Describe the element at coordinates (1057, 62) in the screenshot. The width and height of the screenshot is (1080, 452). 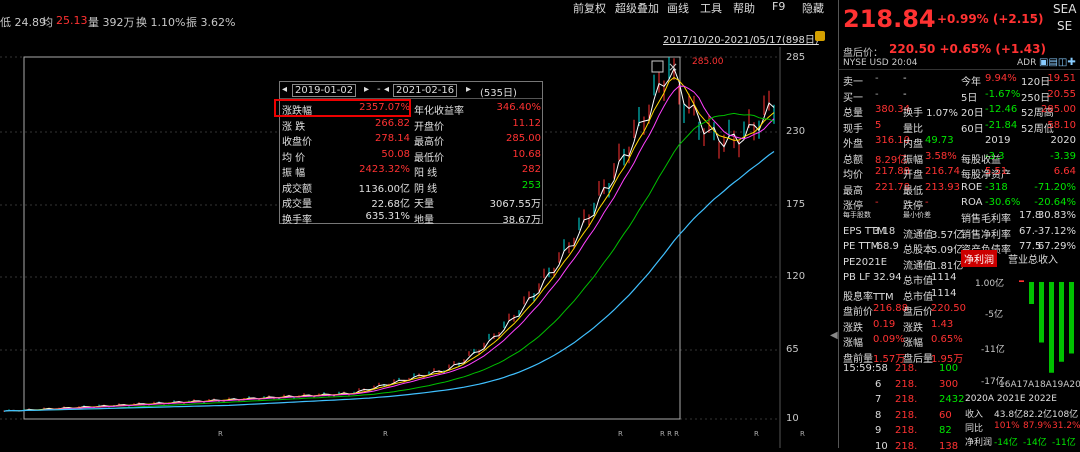
I see `toolbar-icons: ▣▤◫✚` at that location.